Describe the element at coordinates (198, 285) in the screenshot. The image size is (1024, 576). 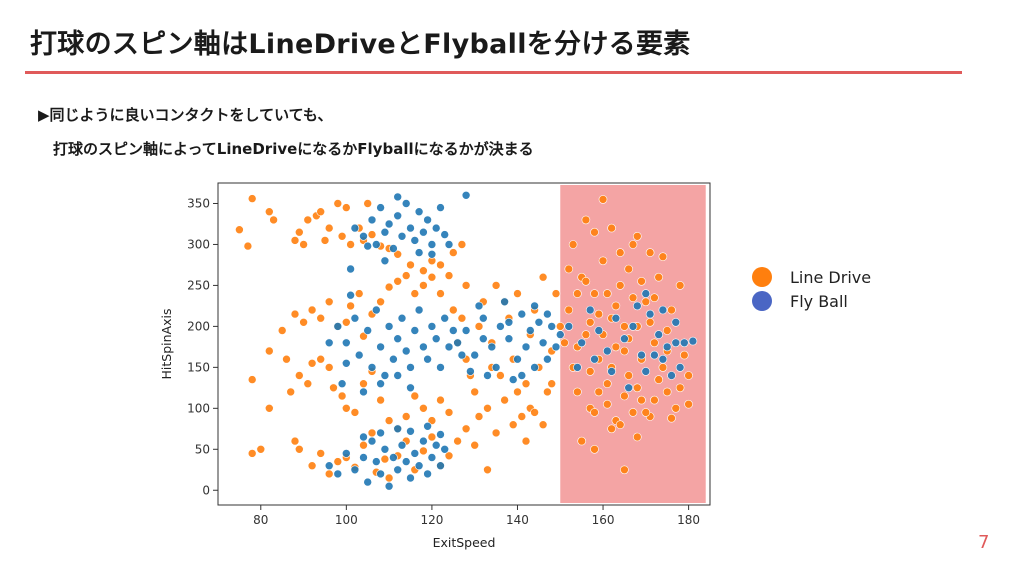
I see `y-tick-label: 250` at that location.